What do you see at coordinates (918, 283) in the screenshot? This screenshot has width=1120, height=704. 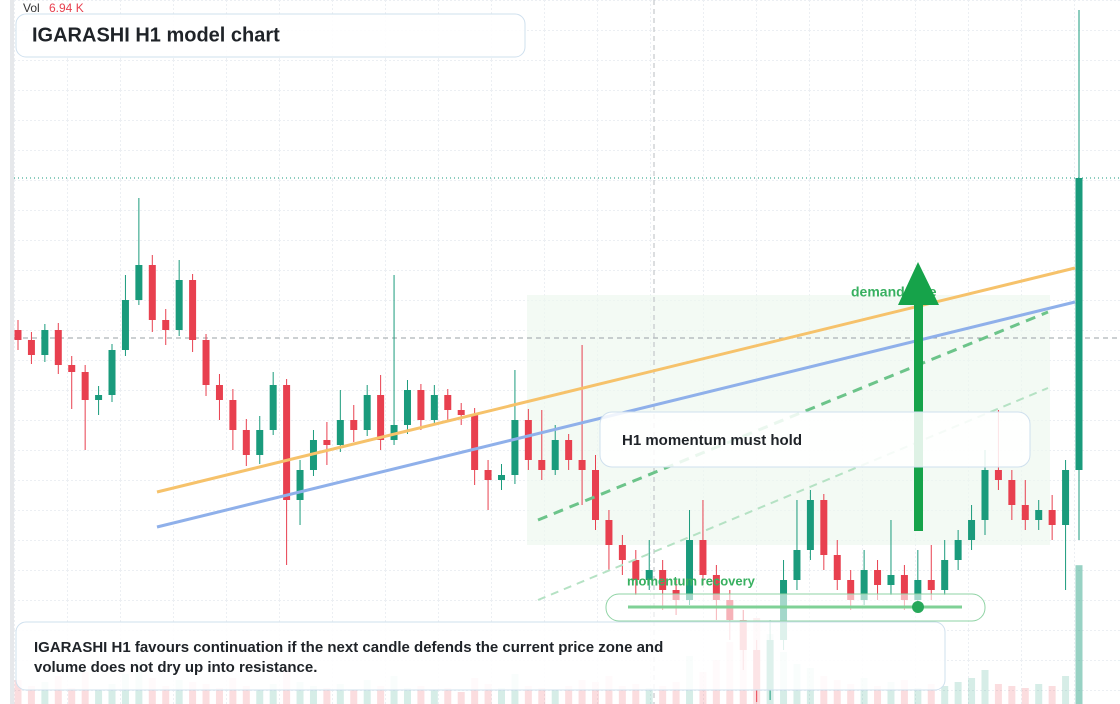 I see `arrow-head` at bounding box center [918, 283].